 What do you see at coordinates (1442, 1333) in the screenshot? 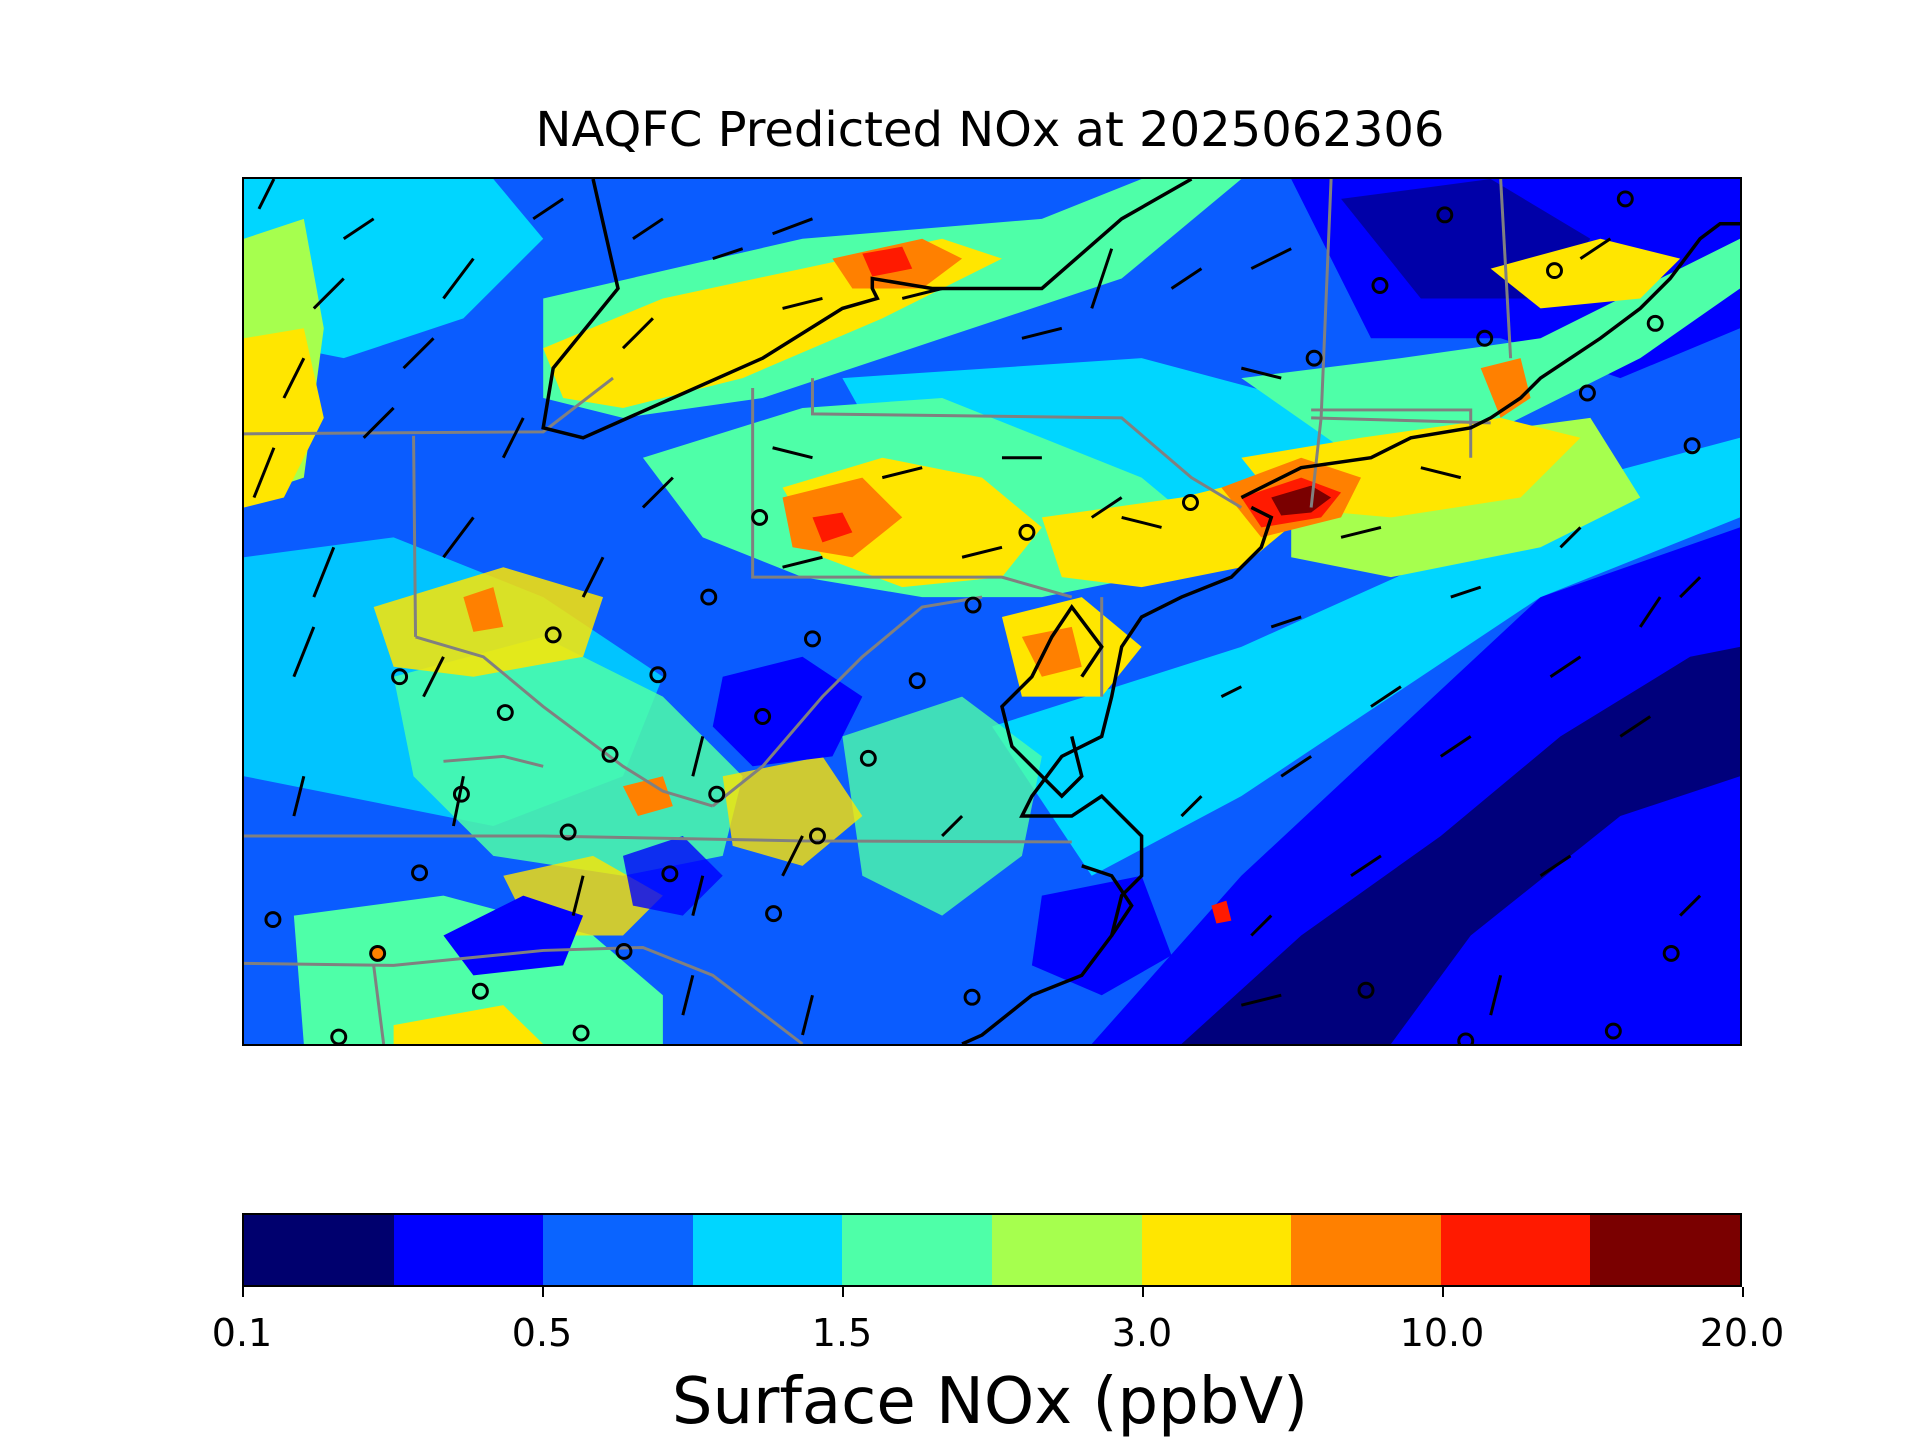
I see `colorbar-tick-label: 10.0` at bounding box center [1442, 1333].